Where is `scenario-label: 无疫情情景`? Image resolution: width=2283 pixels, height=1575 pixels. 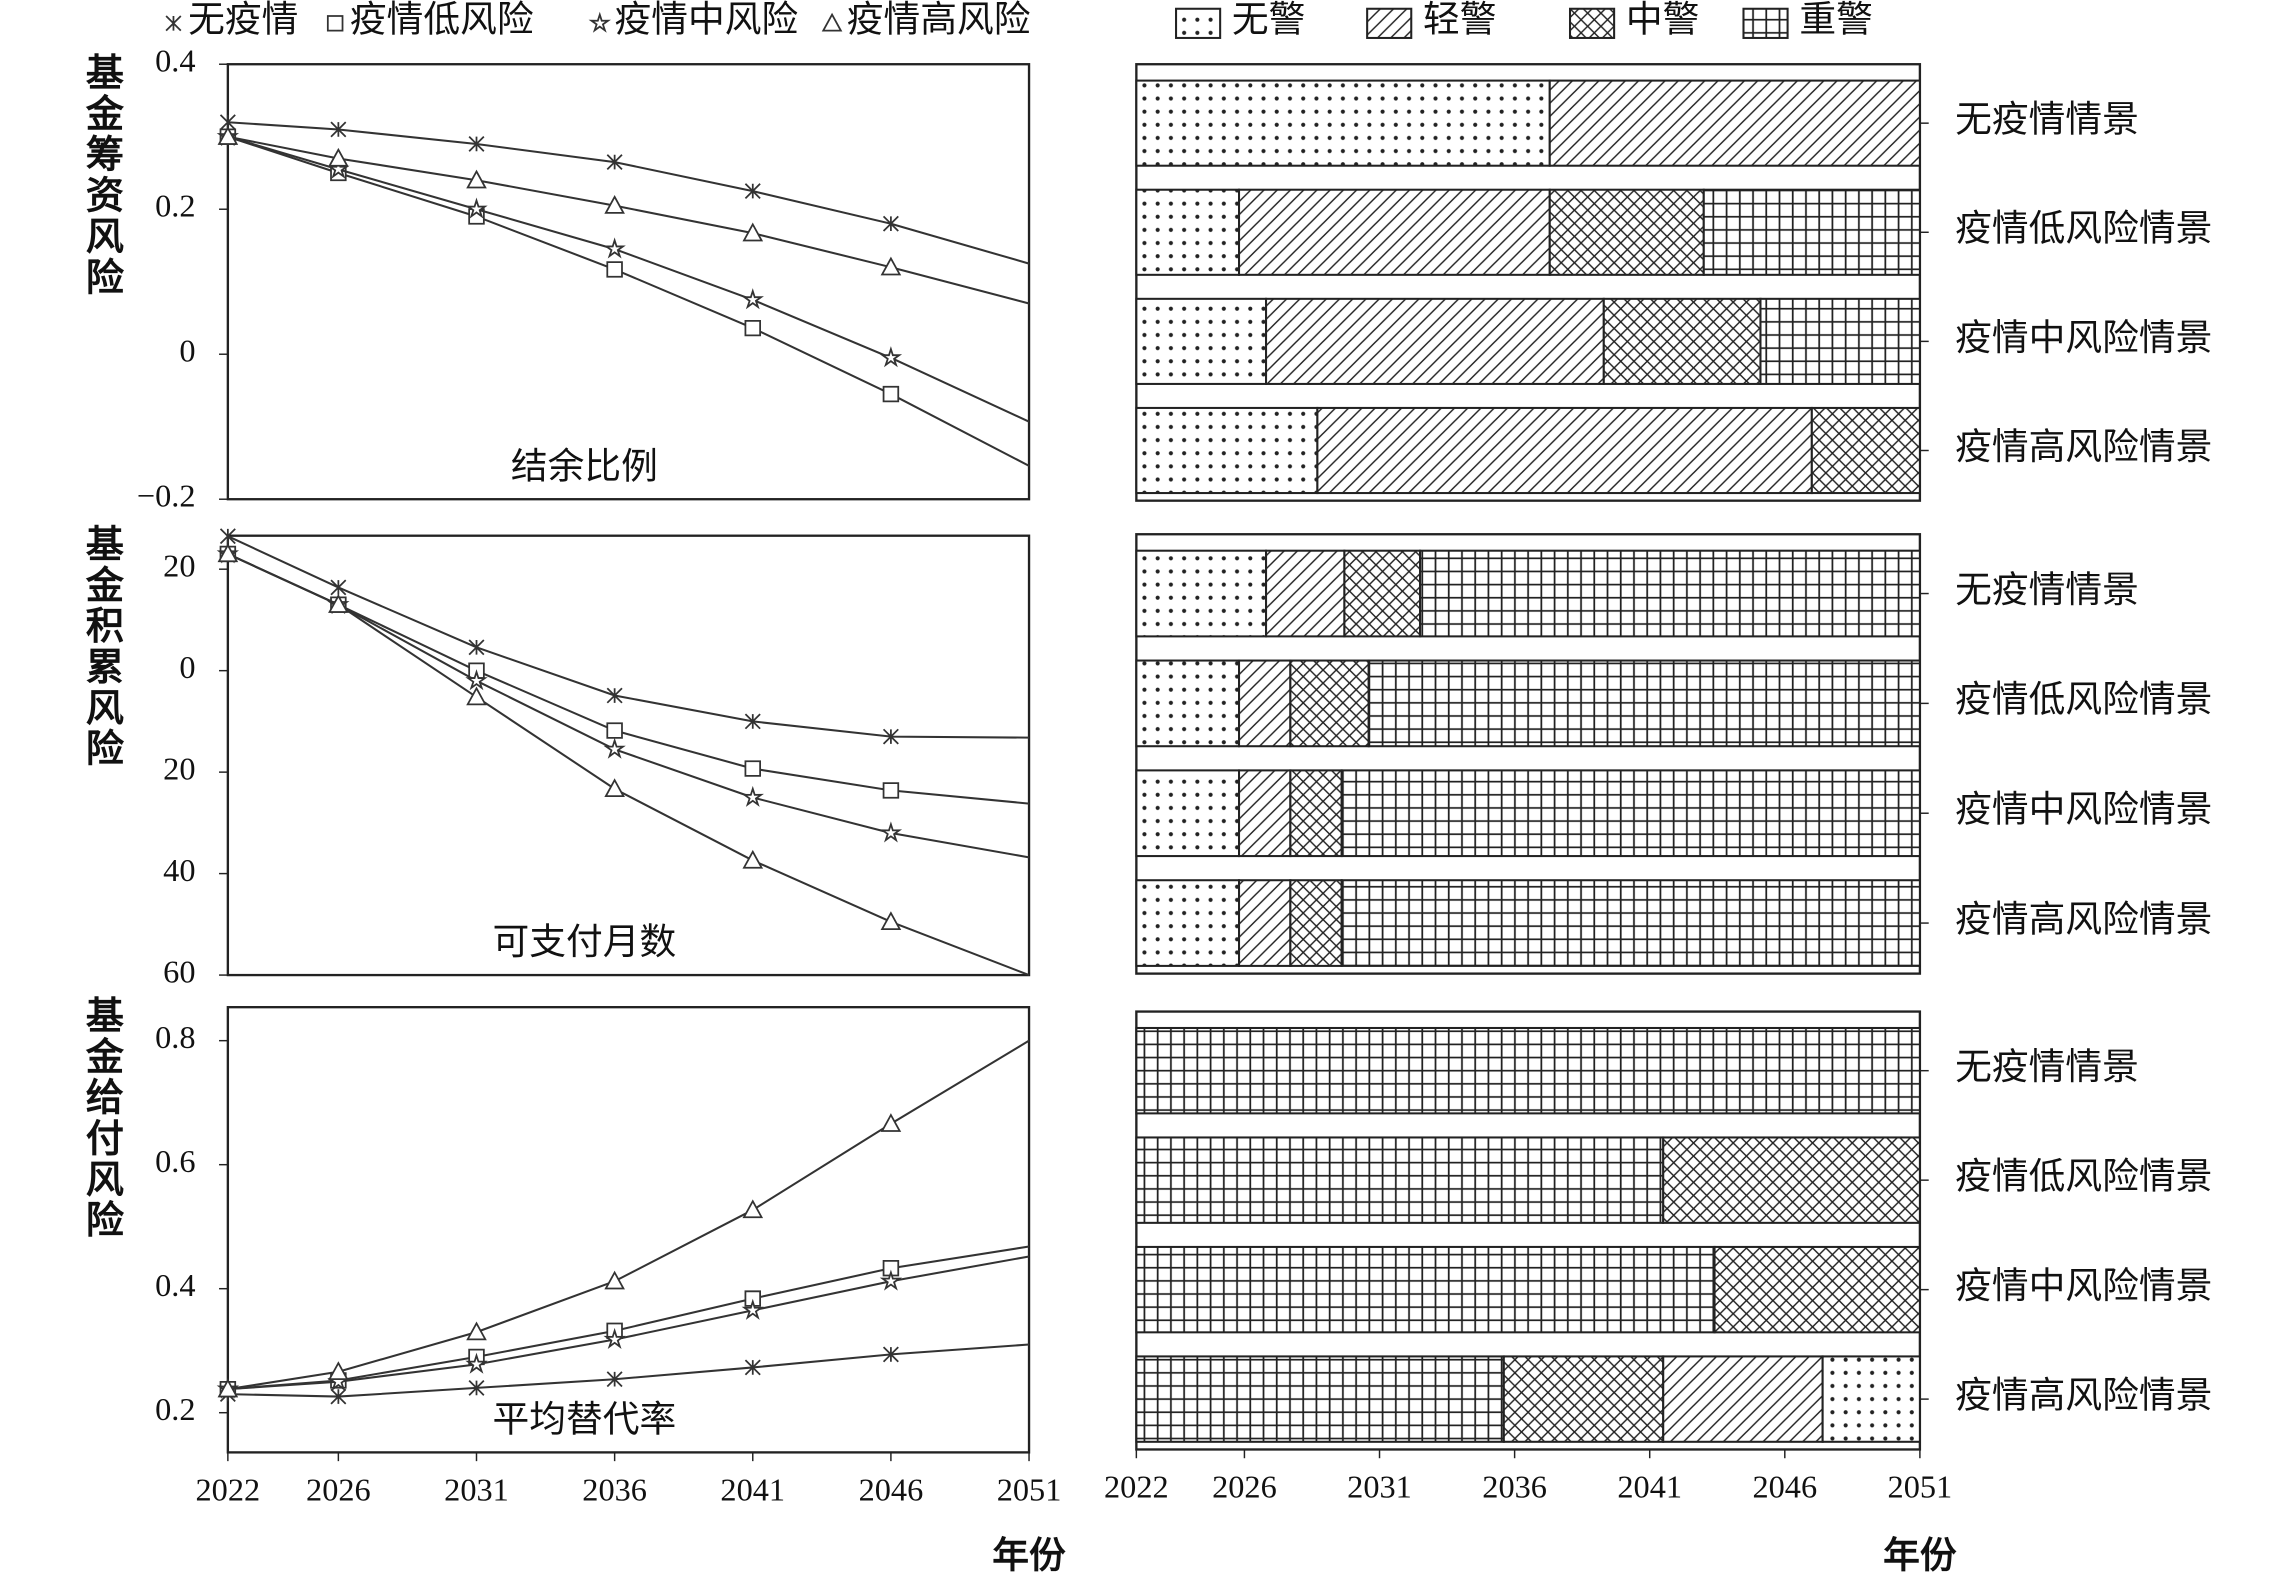
scenario-label: 无疫情情景 is located at coordinates (2047, 589).